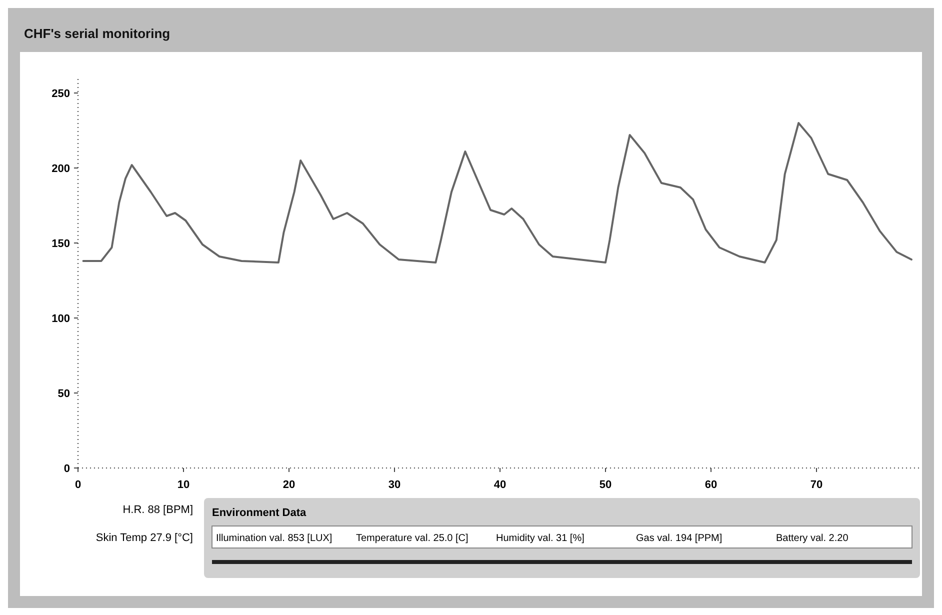 The height and width of the screenshot is (615, 942). What do you see at coordinates (500, 485) in the screenshot?
I see `x-tick-label: 40` at bounding box center [500, 485].